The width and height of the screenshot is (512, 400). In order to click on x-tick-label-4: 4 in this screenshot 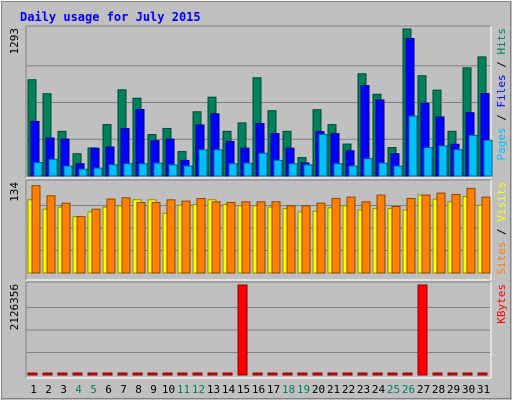, I will do `click(78, 389)`.